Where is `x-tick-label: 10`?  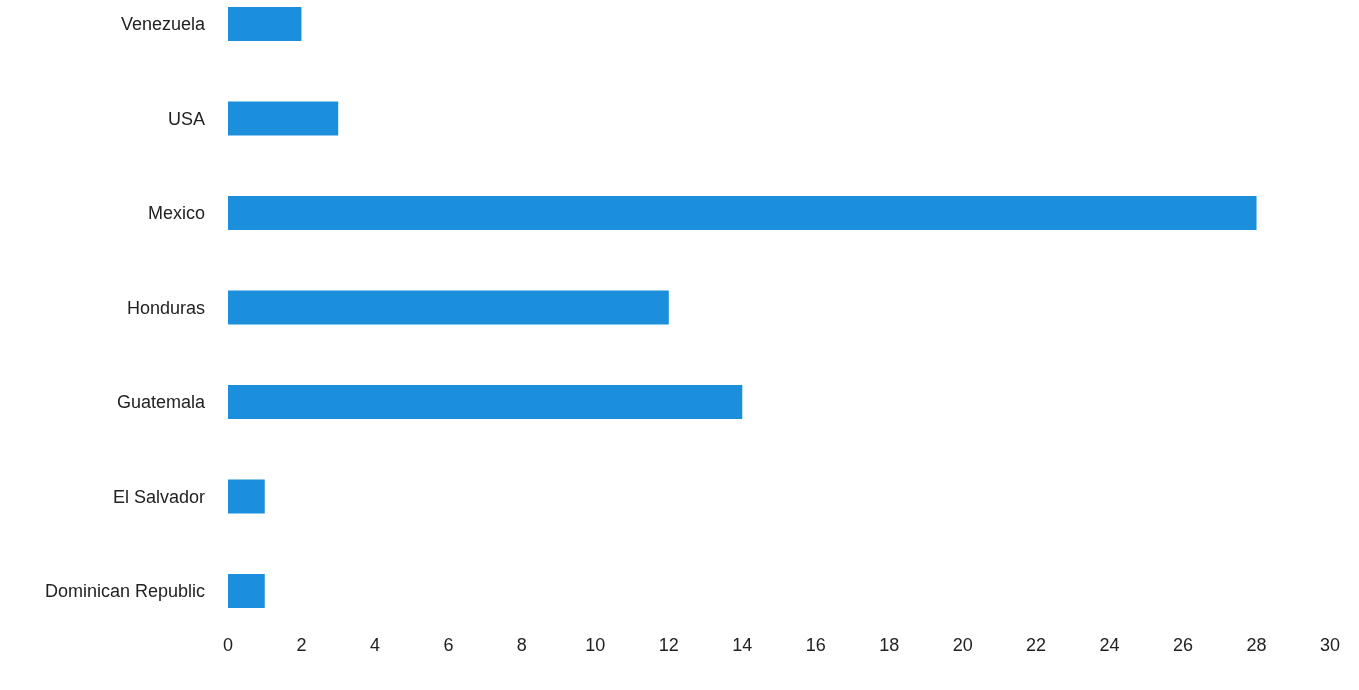
x-tick-label: 10 is located at coordinates (595, 645).